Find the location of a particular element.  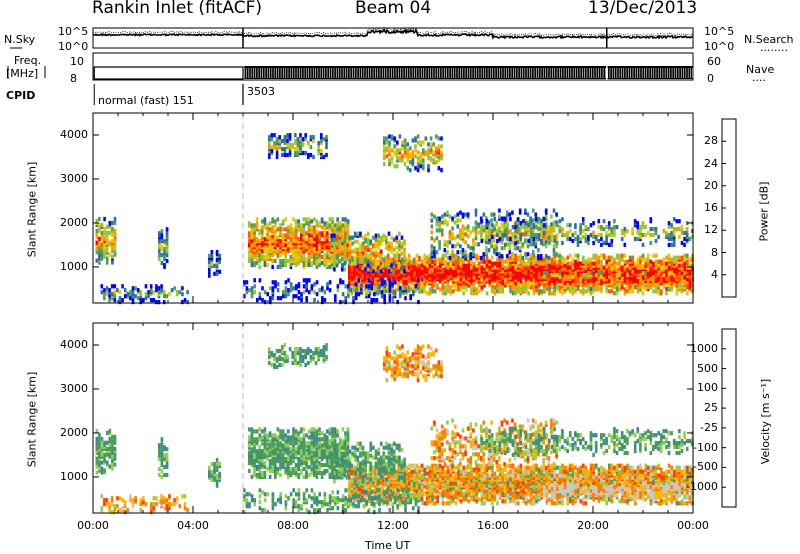

x-tick-label: 20:00 is located at coordinates (593, 525).